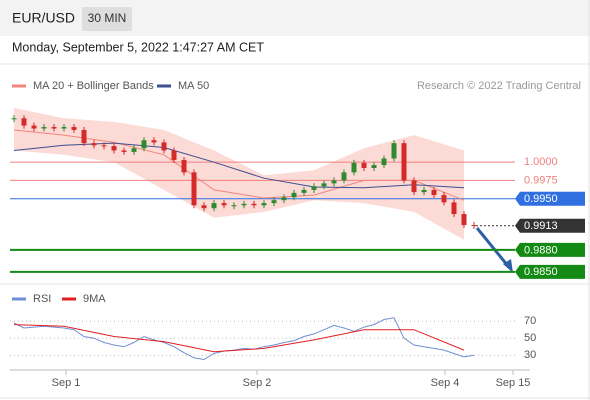 The height and width of the screenshot is (400, 590). I want to click on x-tick-label: Sep 1, so click(66, 383).